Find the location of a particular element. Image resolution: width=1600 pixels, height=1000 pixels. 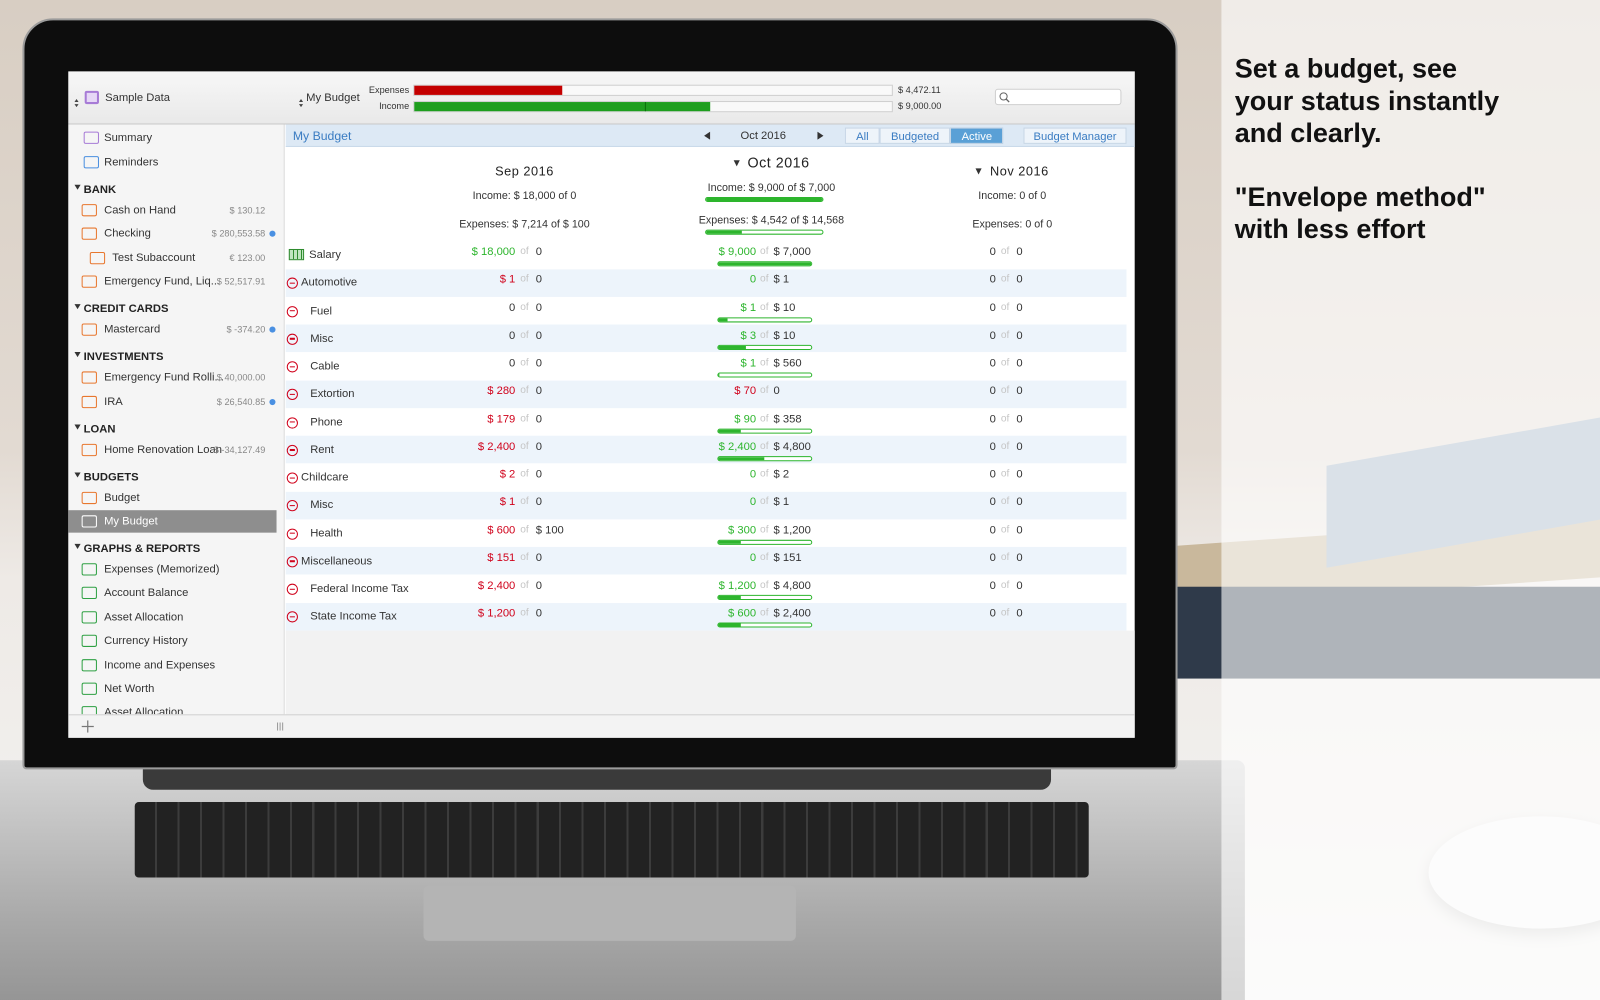

account-balance: $ 40,000.00 is located at coordinates (241, 377).